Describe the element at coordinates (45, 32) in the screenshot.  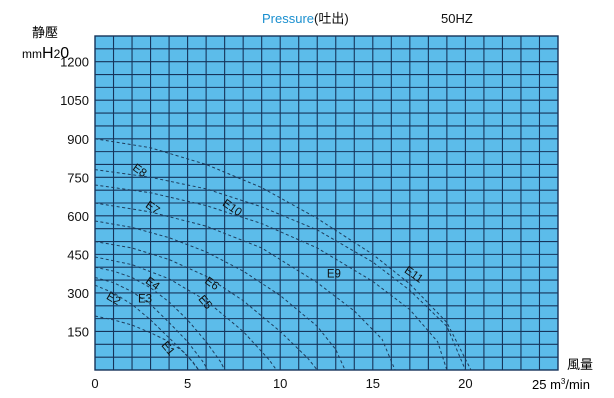
I see `y-axis-label: 静壓` at that location.